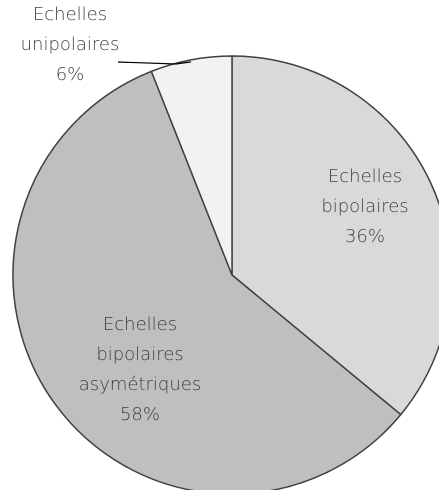 The width and height of the screenshot is (439, 490). Describe the element at coordinates (140, 384) in the screenshot. I see `label-line: asymétriques` at that location.